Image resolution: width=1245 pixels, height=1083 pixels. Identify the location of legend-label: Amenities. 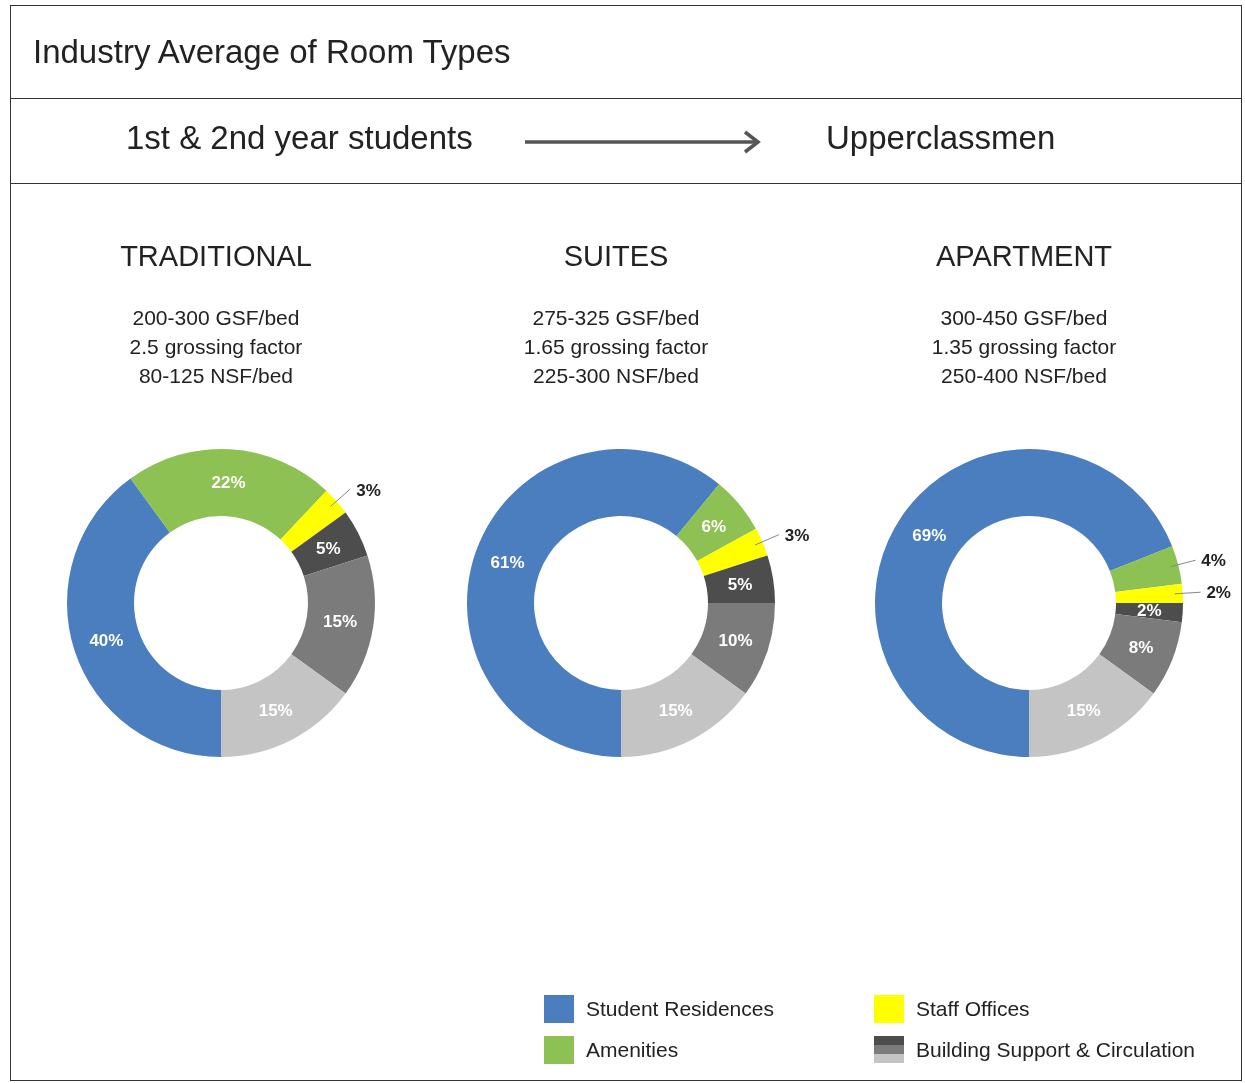
(632, 1049).